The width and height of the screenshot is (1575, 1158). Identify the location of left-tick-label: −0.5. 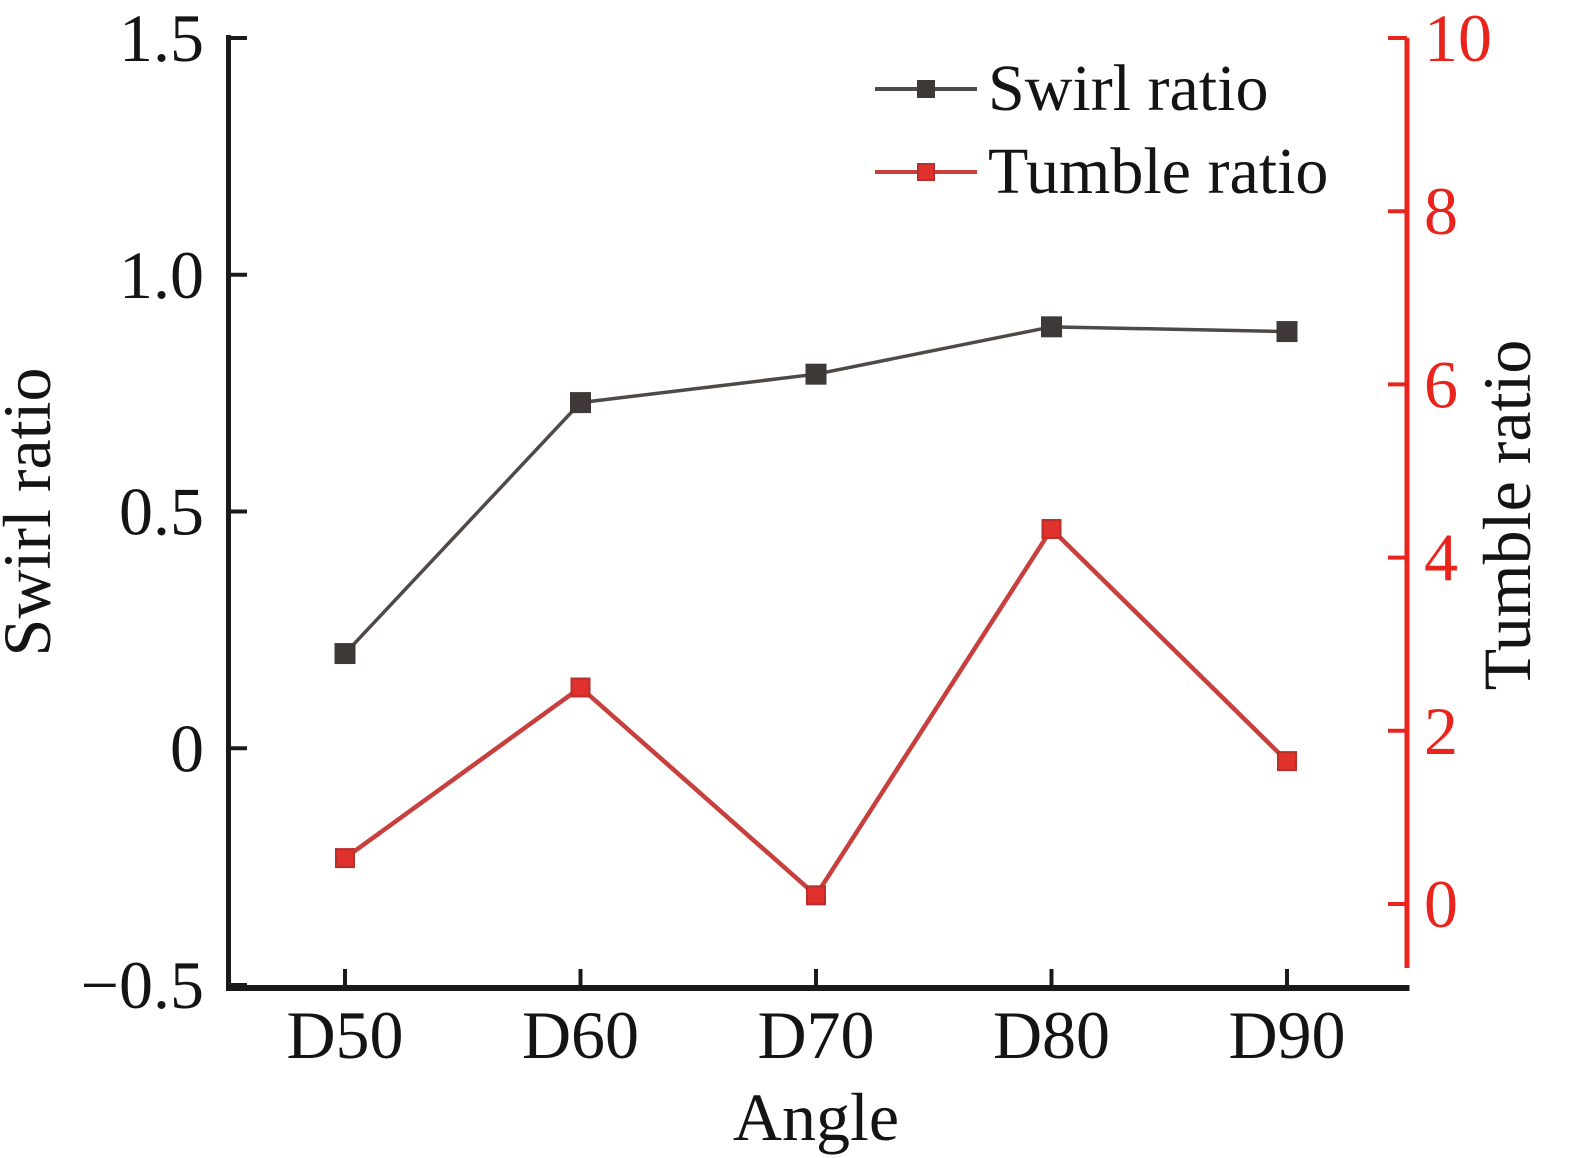
(142, 985).